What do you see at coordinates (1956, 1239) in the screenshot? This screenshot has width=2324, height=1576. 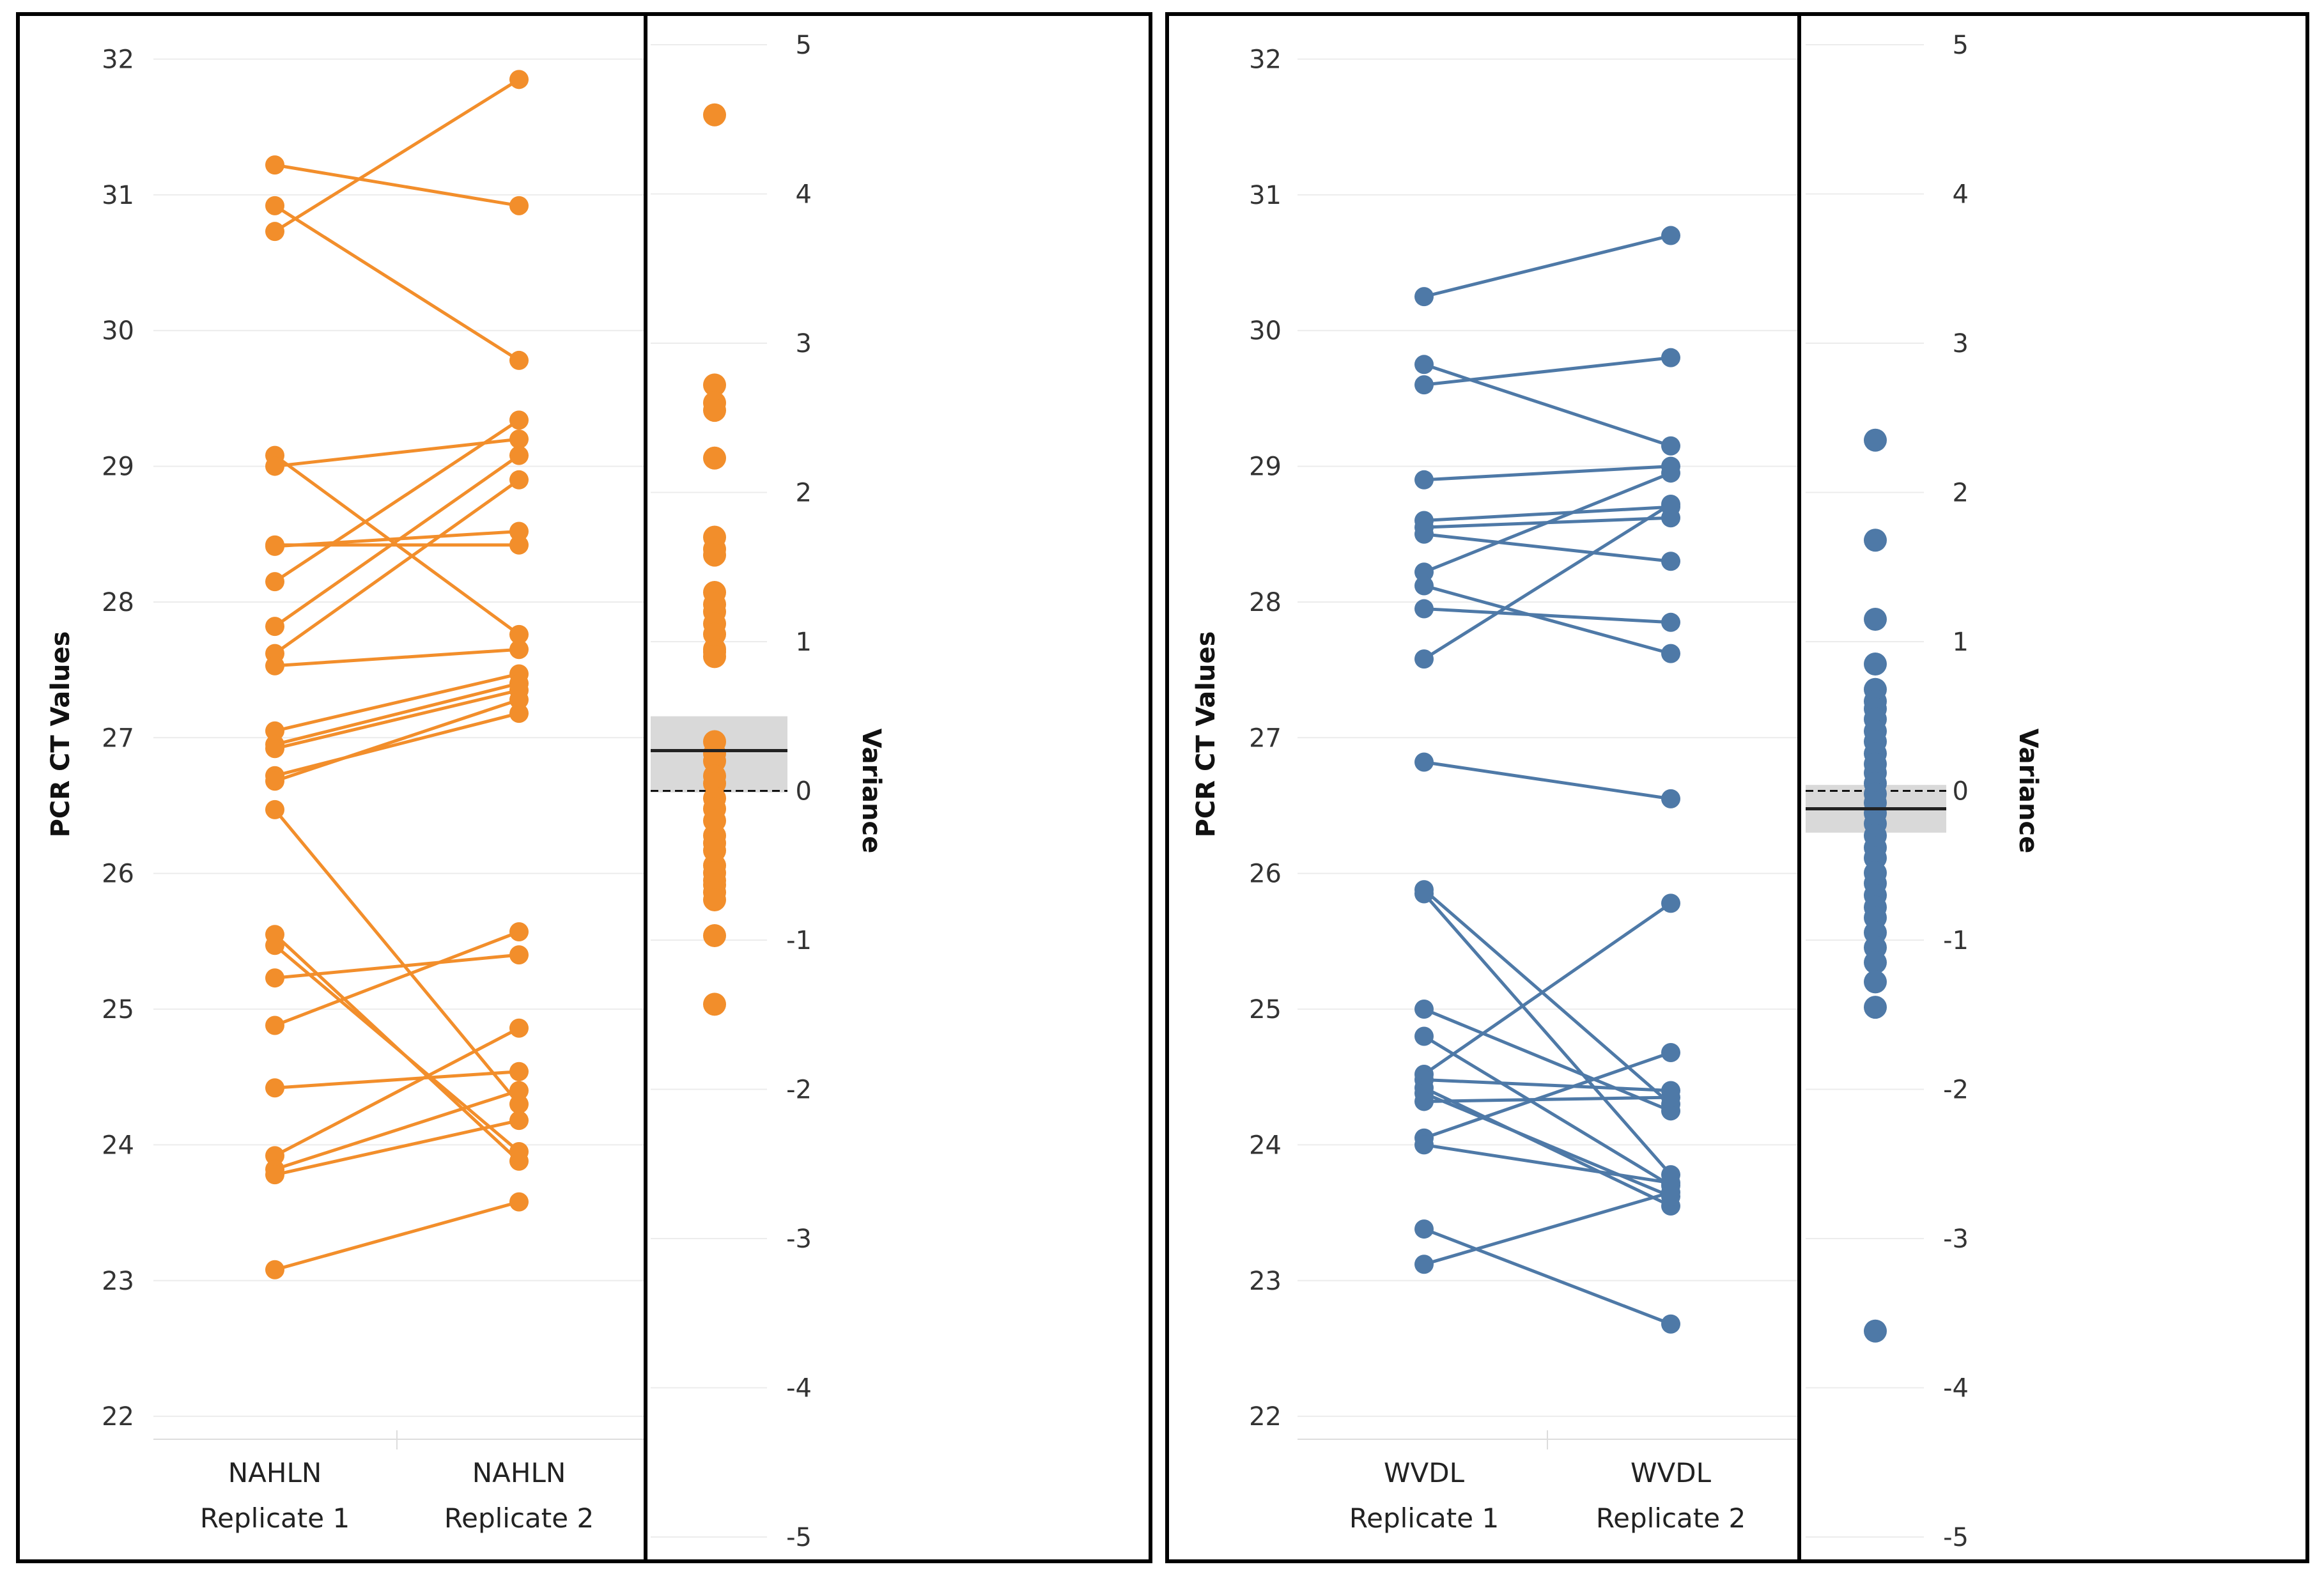 I see `variance-tick-label: -3` at bounding box center [1956, 1239].